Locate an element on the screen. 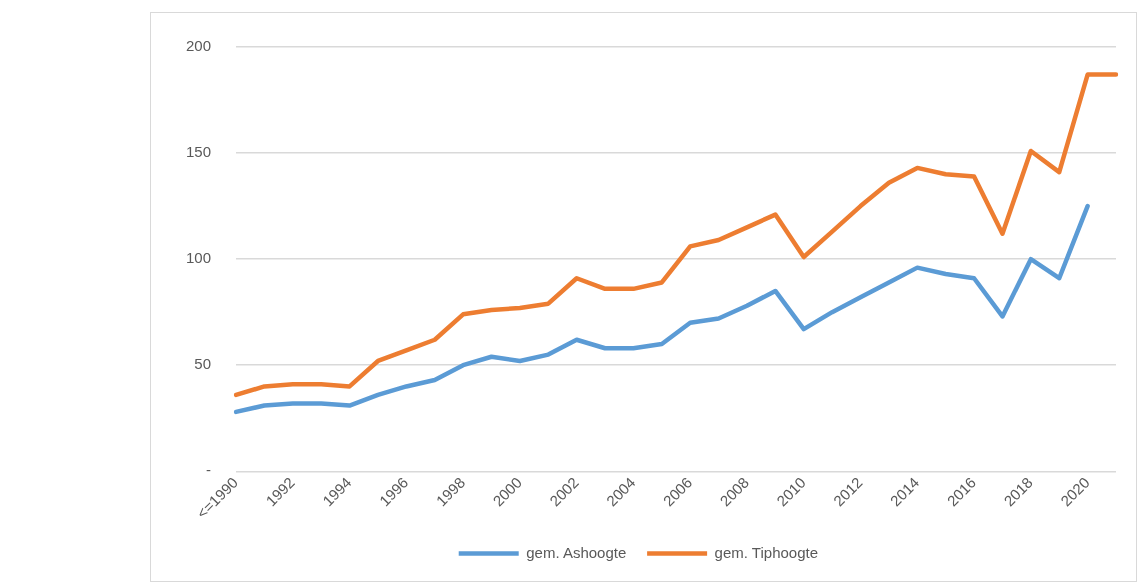 The image size is (1139, 583). y-tick-label: - is located at coordinates (209, 470).